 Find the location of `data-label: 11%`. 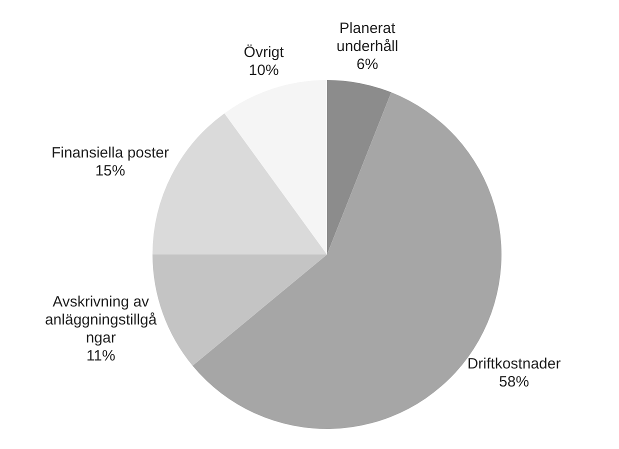

data-label: 11% is located at coordinates (101, 355).